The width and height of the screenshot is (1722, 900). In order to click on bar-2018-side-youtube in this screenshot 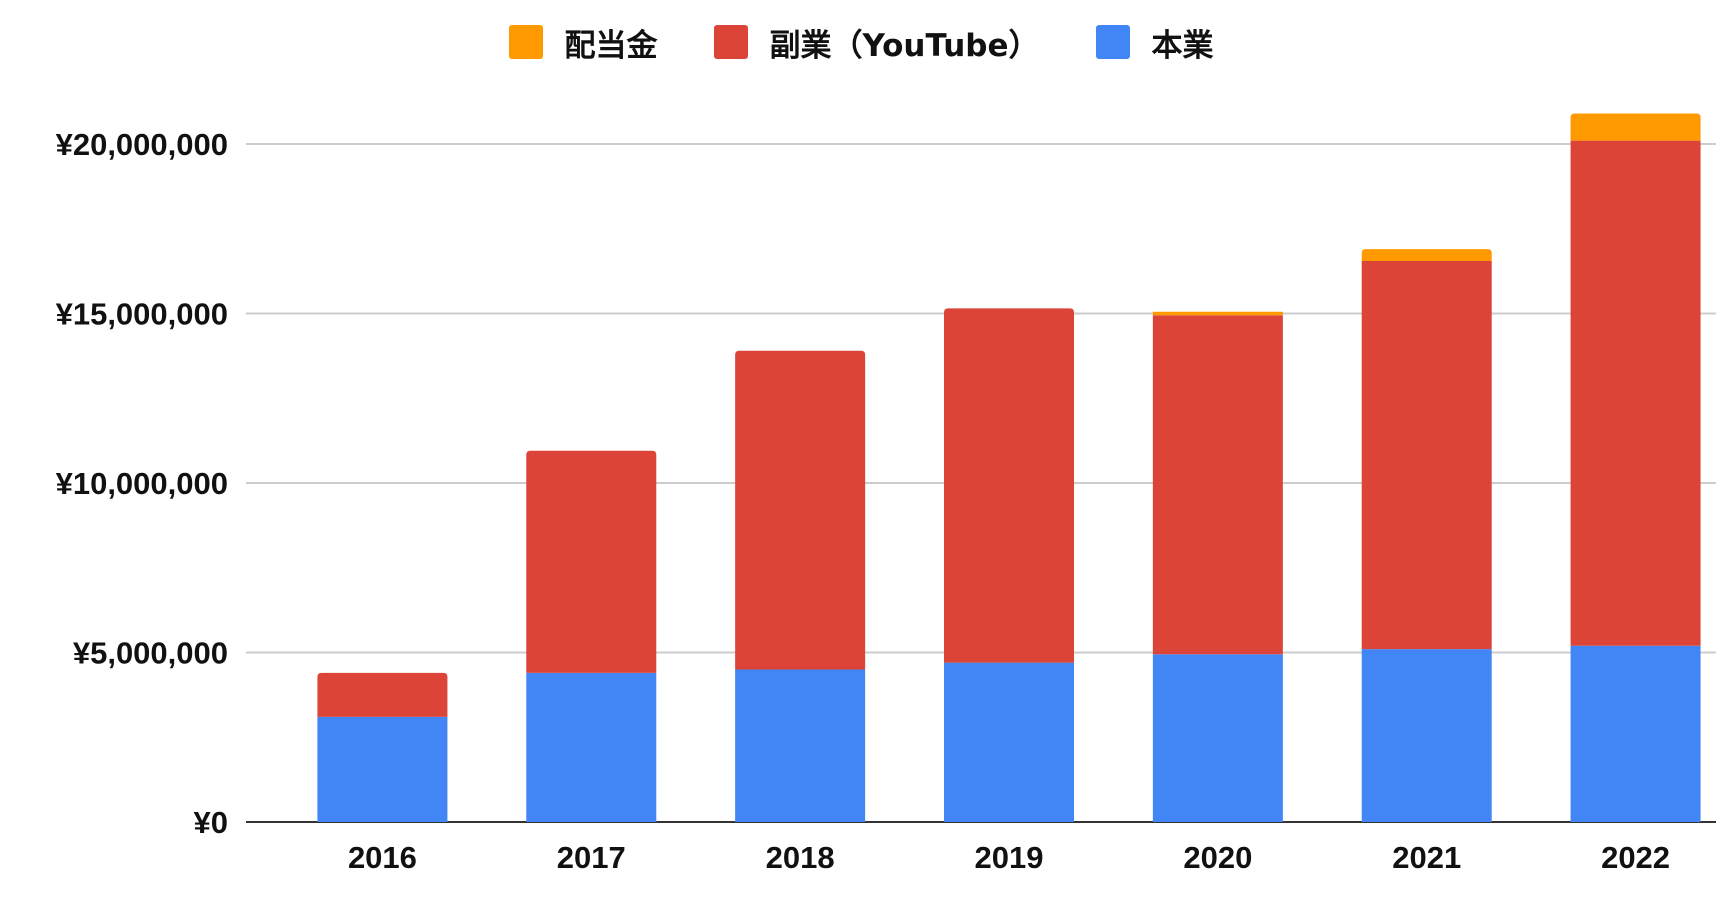, I will do `click(800, 510)`.